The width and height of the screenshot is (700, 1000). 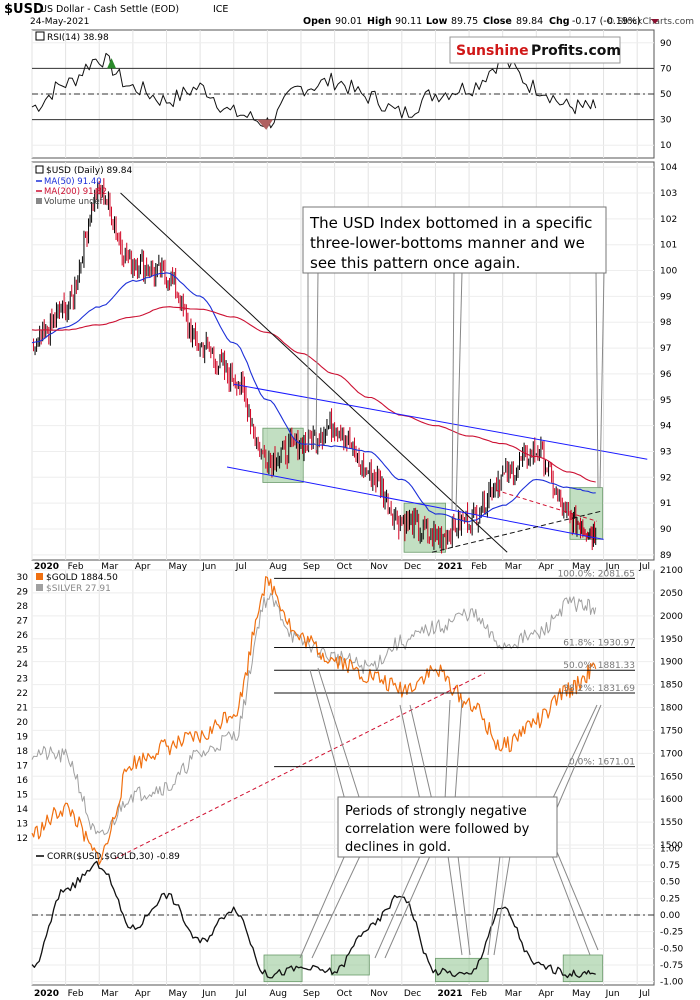 I want to click on x-tick-label-lower: Oct, so click(x=345, y=994).